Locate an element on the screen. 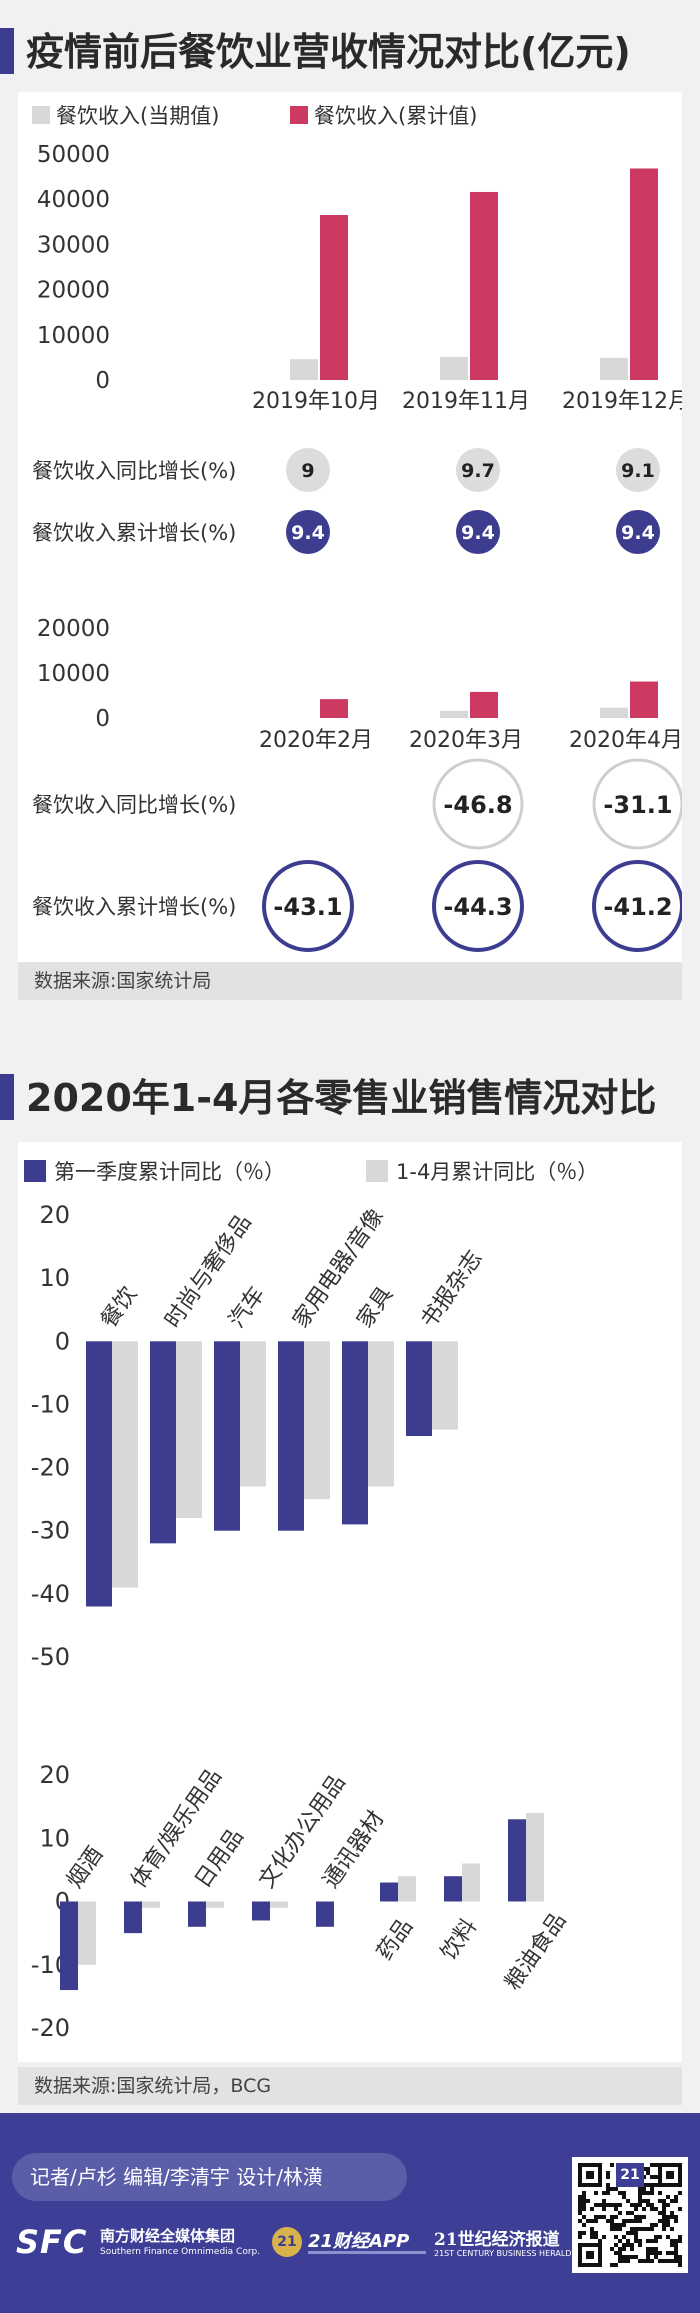 This screenshot has height=2313, width=700. chart1a-cum-bubble is located at coordinates (308, 532).